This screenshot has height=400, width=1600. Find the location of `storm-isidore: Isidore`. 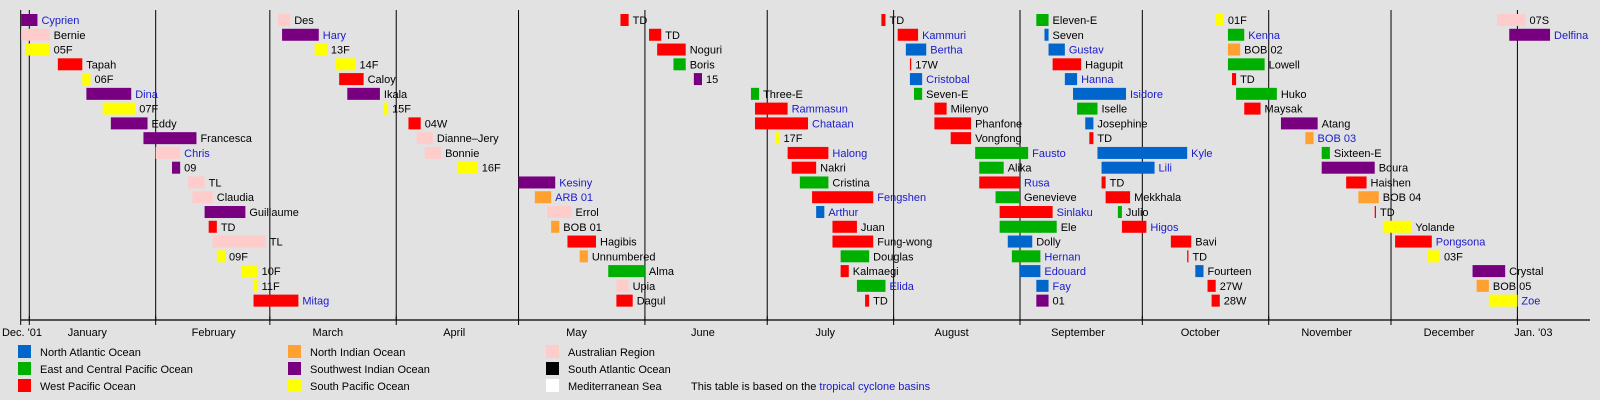

storm-isidore: Isidore is located at coordinates (1118, 94).